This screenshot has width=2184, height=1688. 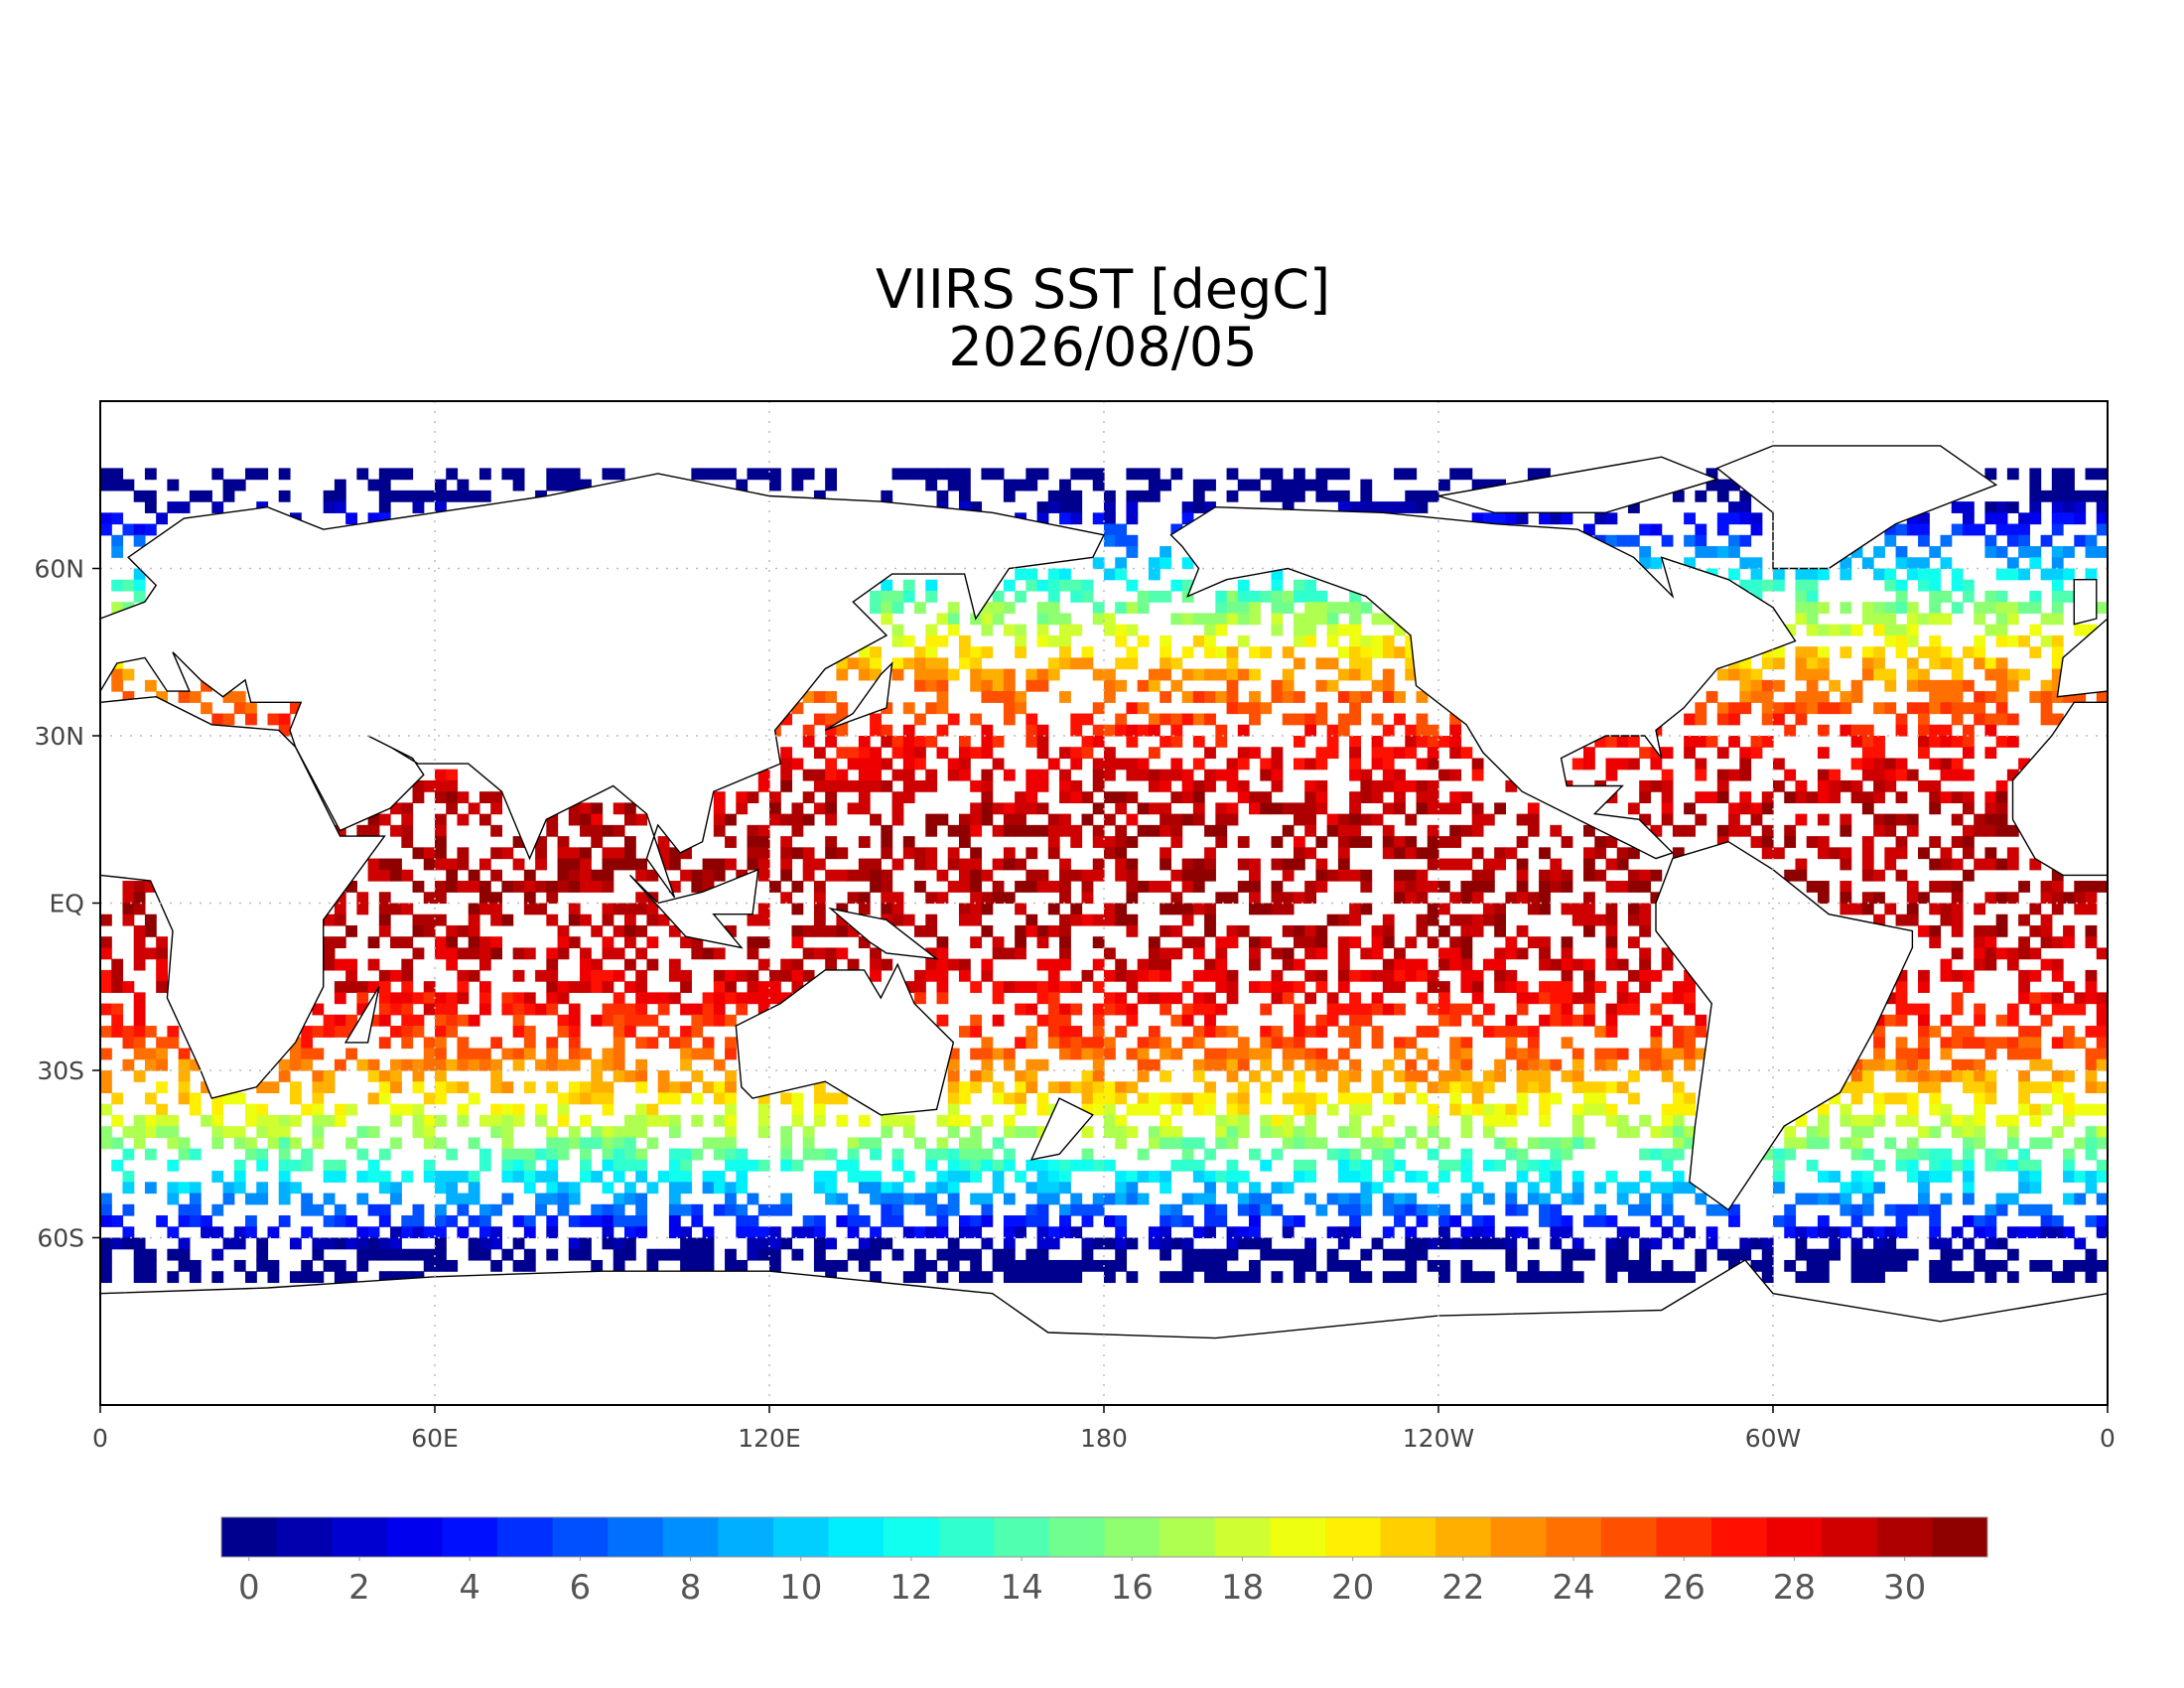 What do you see at coordinates (1104, 1562) in the screenshot?
I see `colorbar: 0 2 4 6 8 10 12 14 16 18 20 22 24 26 28 30` at bounding box center [1104, 1562].